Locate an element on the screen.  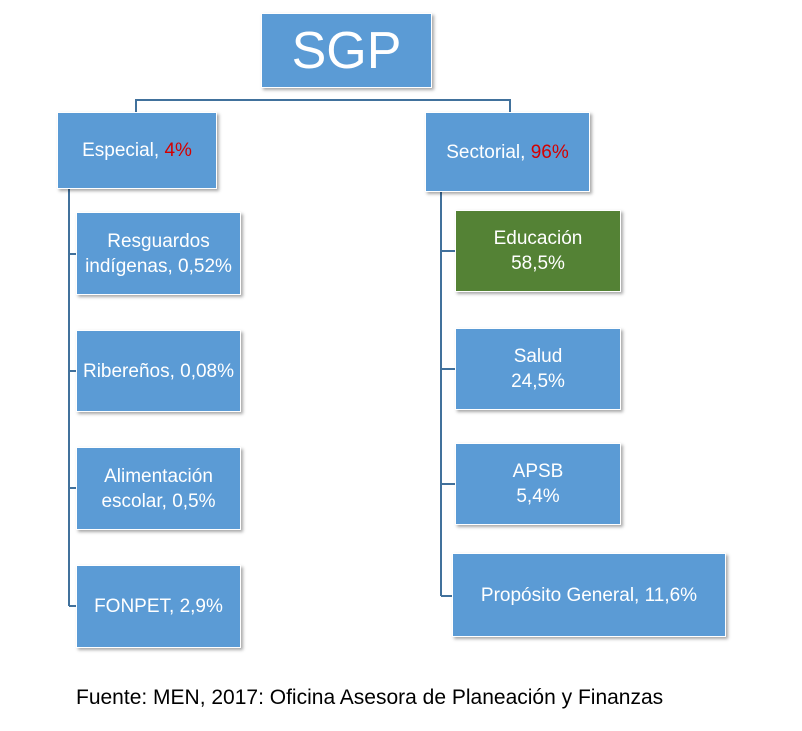
node-line: 5,4% is located at coordinates (538, 496).